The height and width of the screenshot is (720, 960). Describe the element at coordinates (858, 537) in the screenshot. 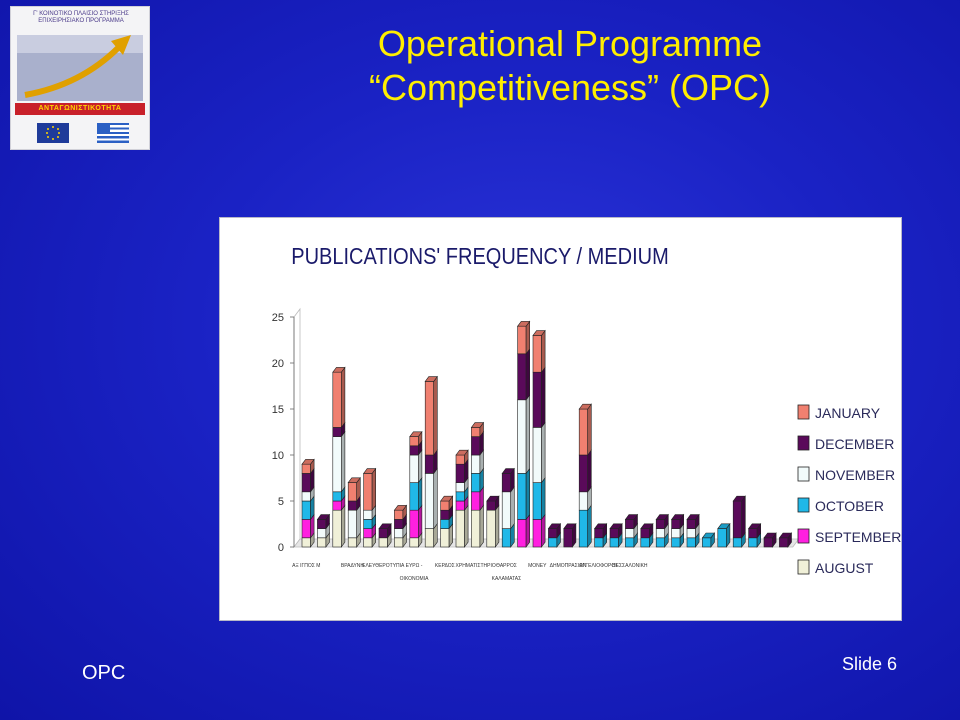

I see `legend-label: SEPTEMBER` at that location.